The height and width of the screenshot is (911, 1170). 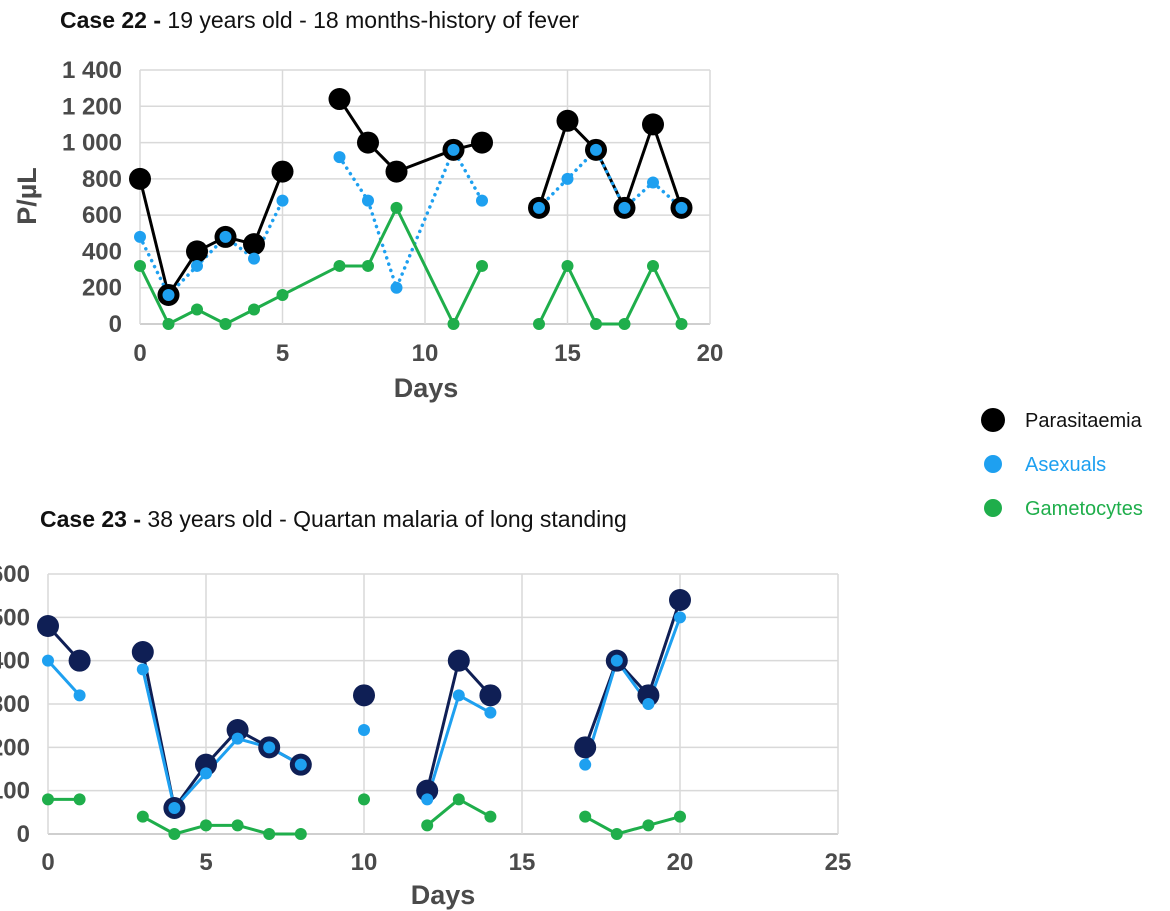 I want to click on series-gametocytes-markers, so click(x=411, y=266).